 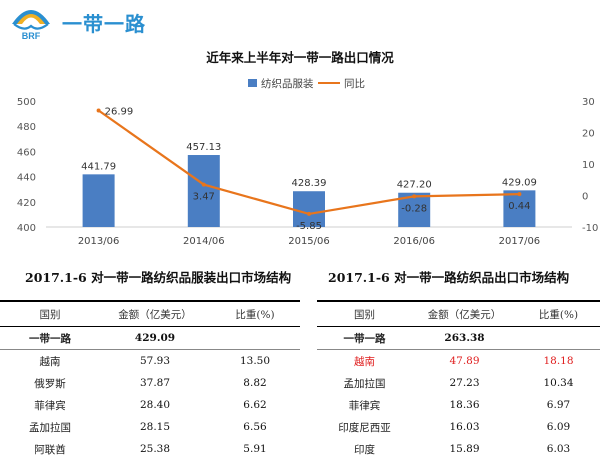 What do you see at coordinates (464, 338) in the screenshot?
I see `total-amount: 263.38` at bounding box center [464, 338].